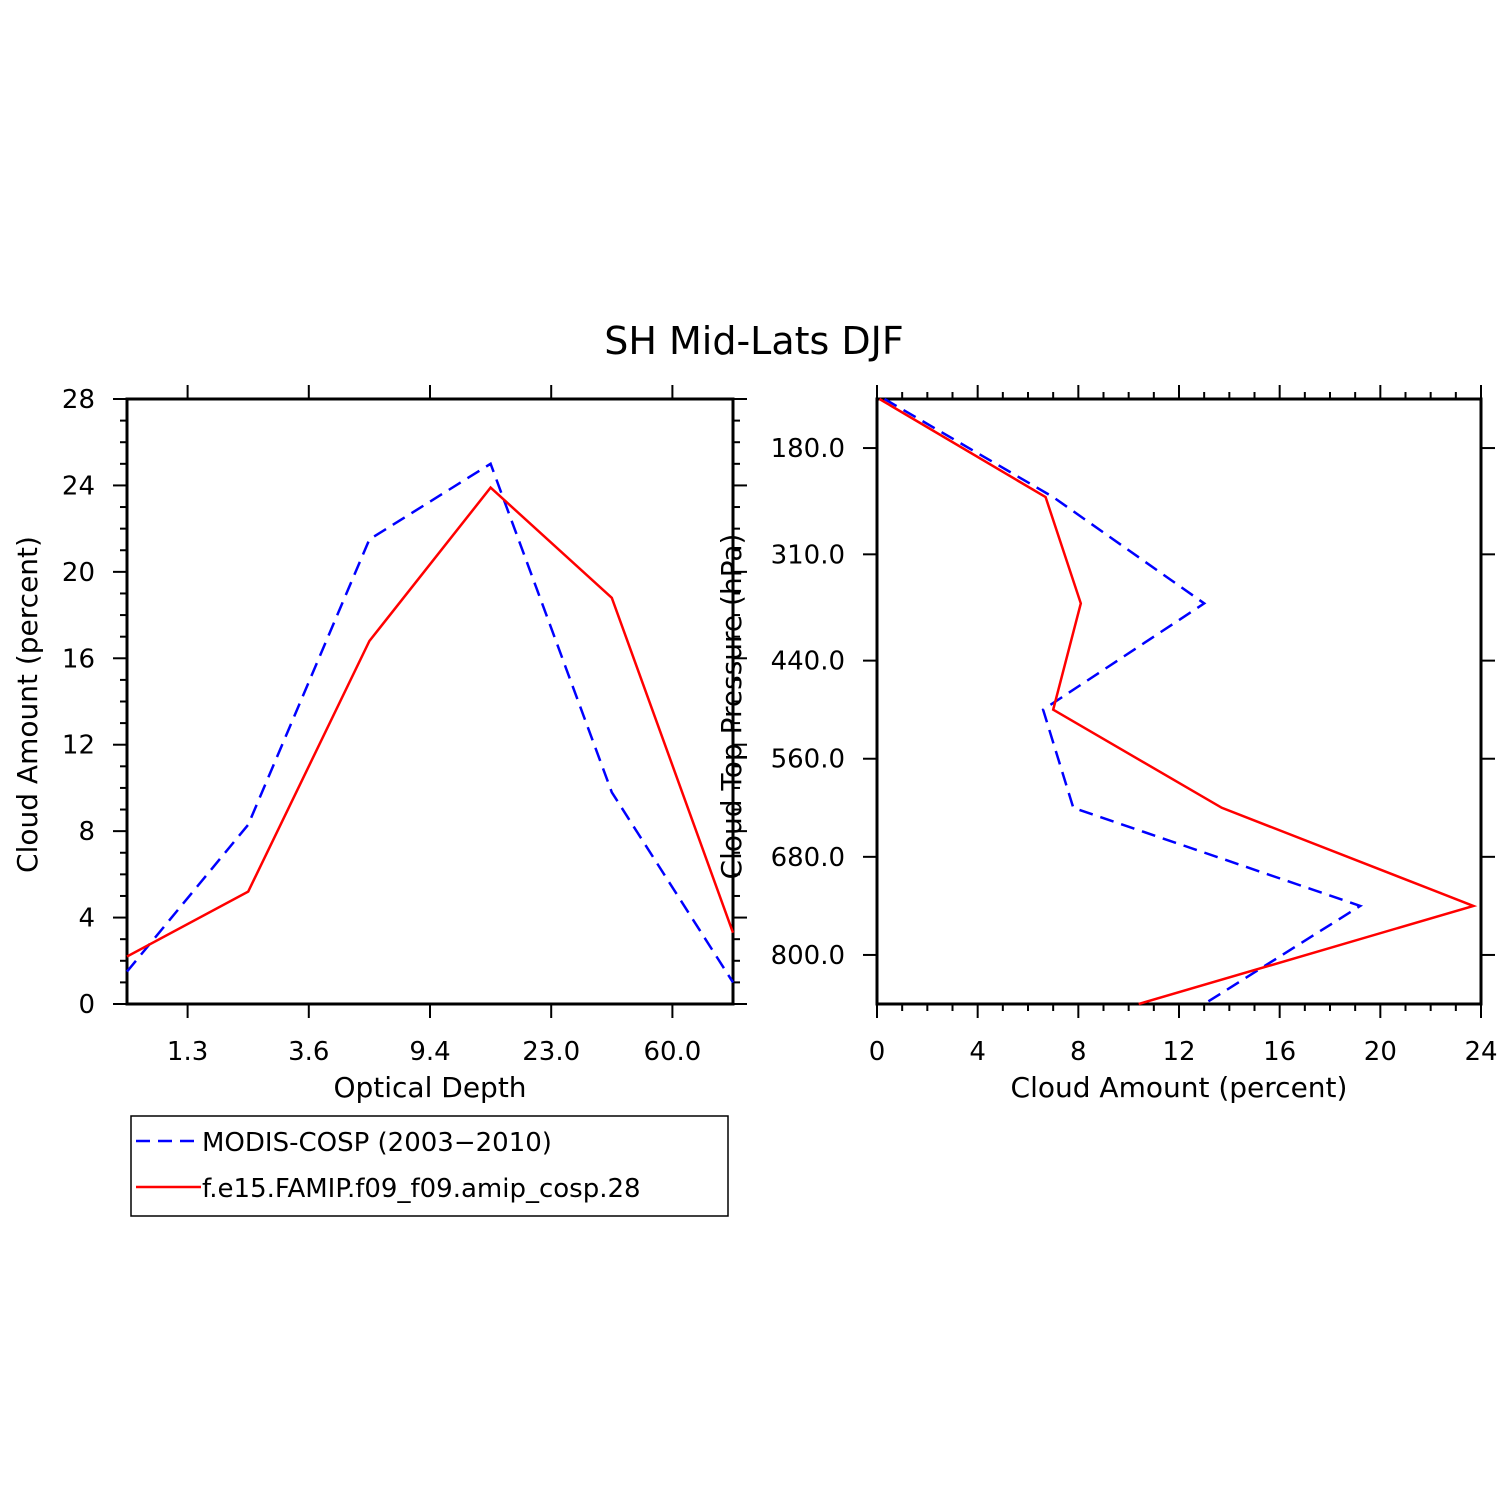 The width and height of the screenshot is (1510, 1510). What do you see at coordinates (1380, 1052) in the screenshot?
I see `right-x-tick-label: 20` at bounding box center [1380, 1052].